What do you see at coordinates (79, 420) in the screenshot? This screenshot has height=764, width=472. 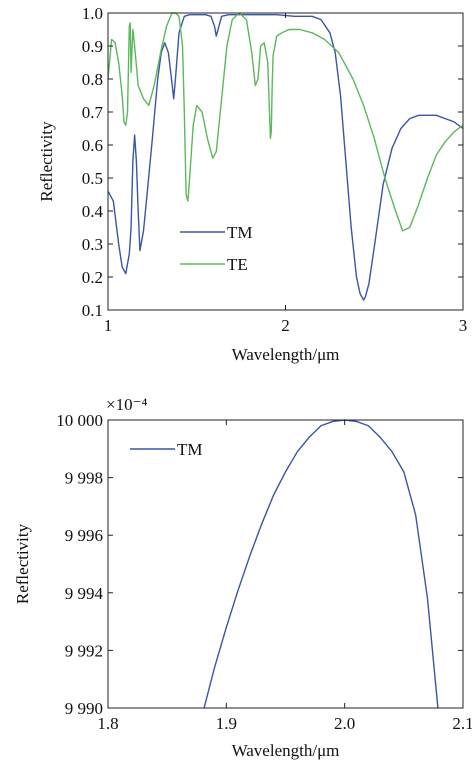 I see `y-tick-label: 10 000` at bounding box center [79, 420].